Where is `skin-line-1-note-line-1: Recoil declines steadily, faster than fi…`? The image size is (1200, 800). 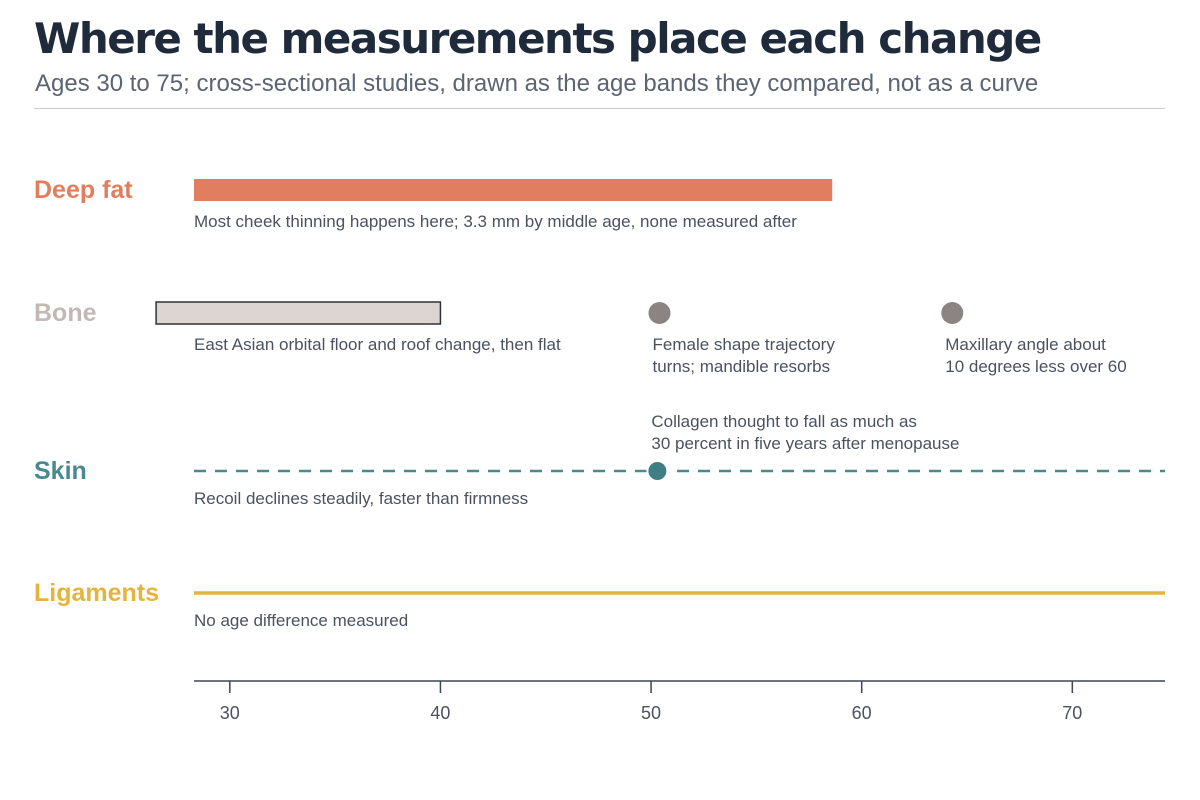 skin-line-1-note-line-1: Recoil declines steadily, faster than fi… is located at coordinates (361, 498).